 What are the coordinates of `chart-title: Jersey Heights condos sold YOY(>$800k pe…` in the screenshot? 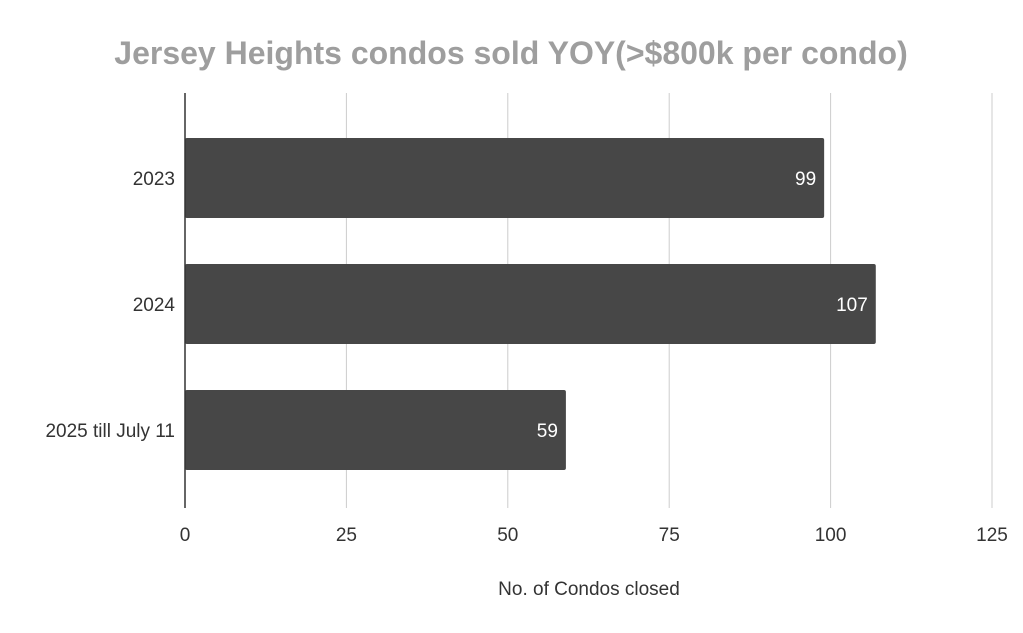 It's located at (510, 53).